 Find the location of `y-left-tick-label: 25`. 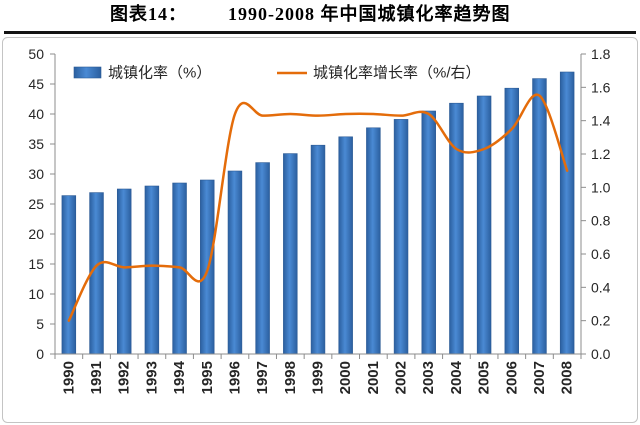

y-left-tick-label: 25 is located at coordinates (36, 204).